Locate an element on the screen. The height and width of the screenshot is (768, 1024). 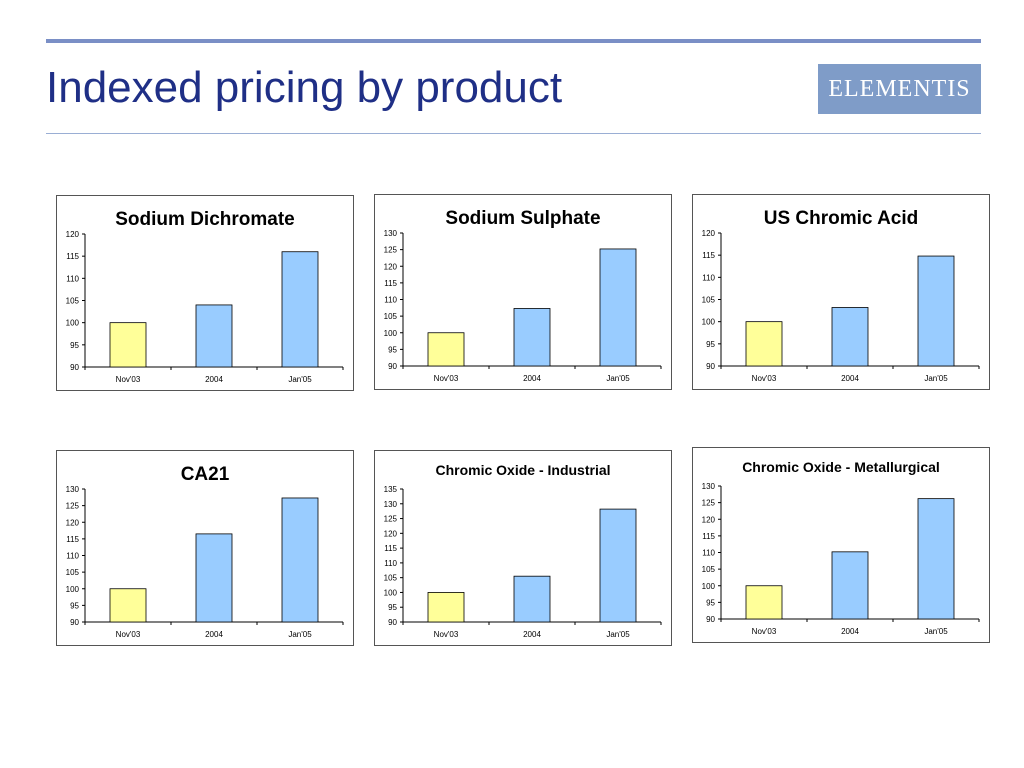
logo-text: ELEMENTIS is located at coordinates (899, 88).